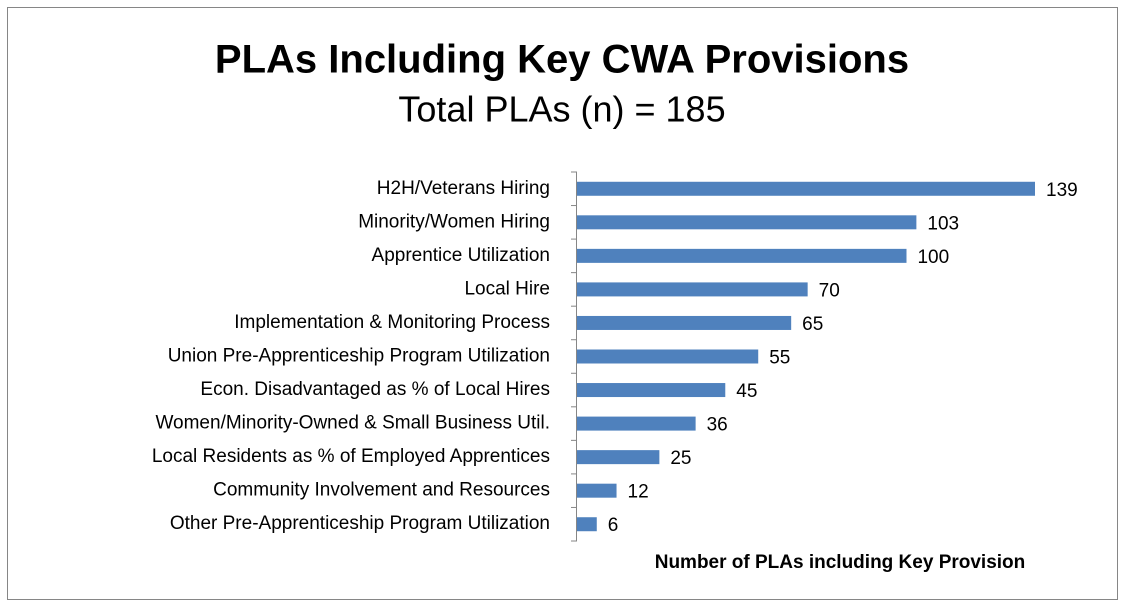 The height and width of the screenshot is (608, 1125). I want to click on data-label: 103, so click(943, 223).